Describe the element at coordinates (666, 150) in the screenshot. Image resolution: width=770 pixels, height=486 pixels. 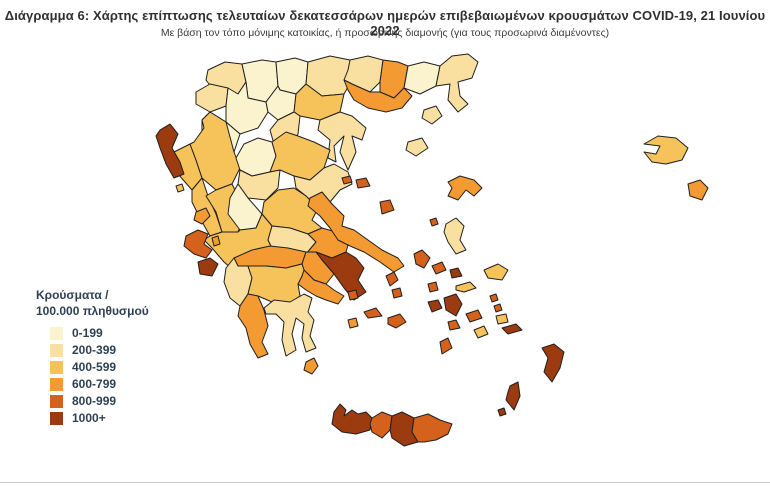
I see `region-Λέσβος` at that location.